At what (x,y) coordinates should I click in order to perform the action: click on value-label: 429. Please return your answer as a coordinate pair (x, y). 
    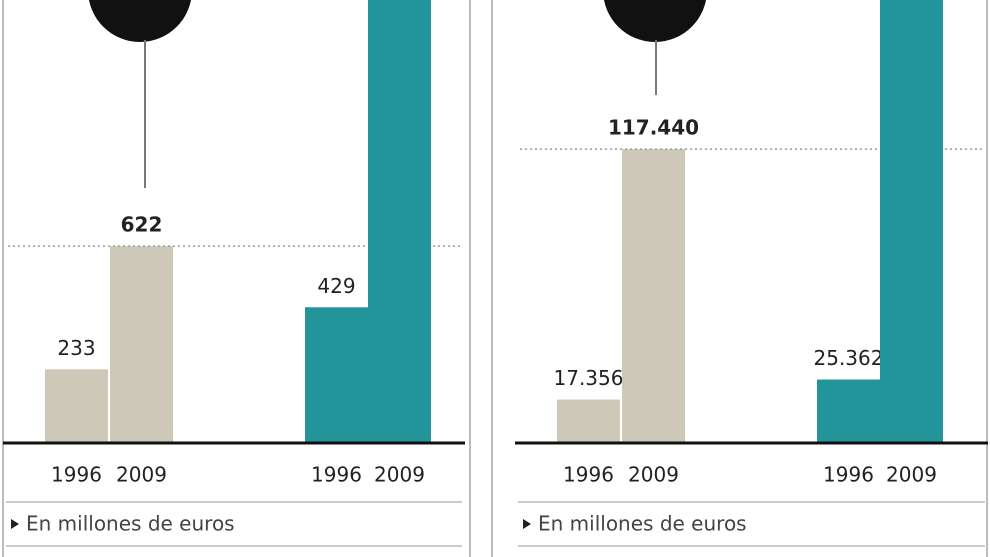
    Looking at the image, I should click on (336, 286).